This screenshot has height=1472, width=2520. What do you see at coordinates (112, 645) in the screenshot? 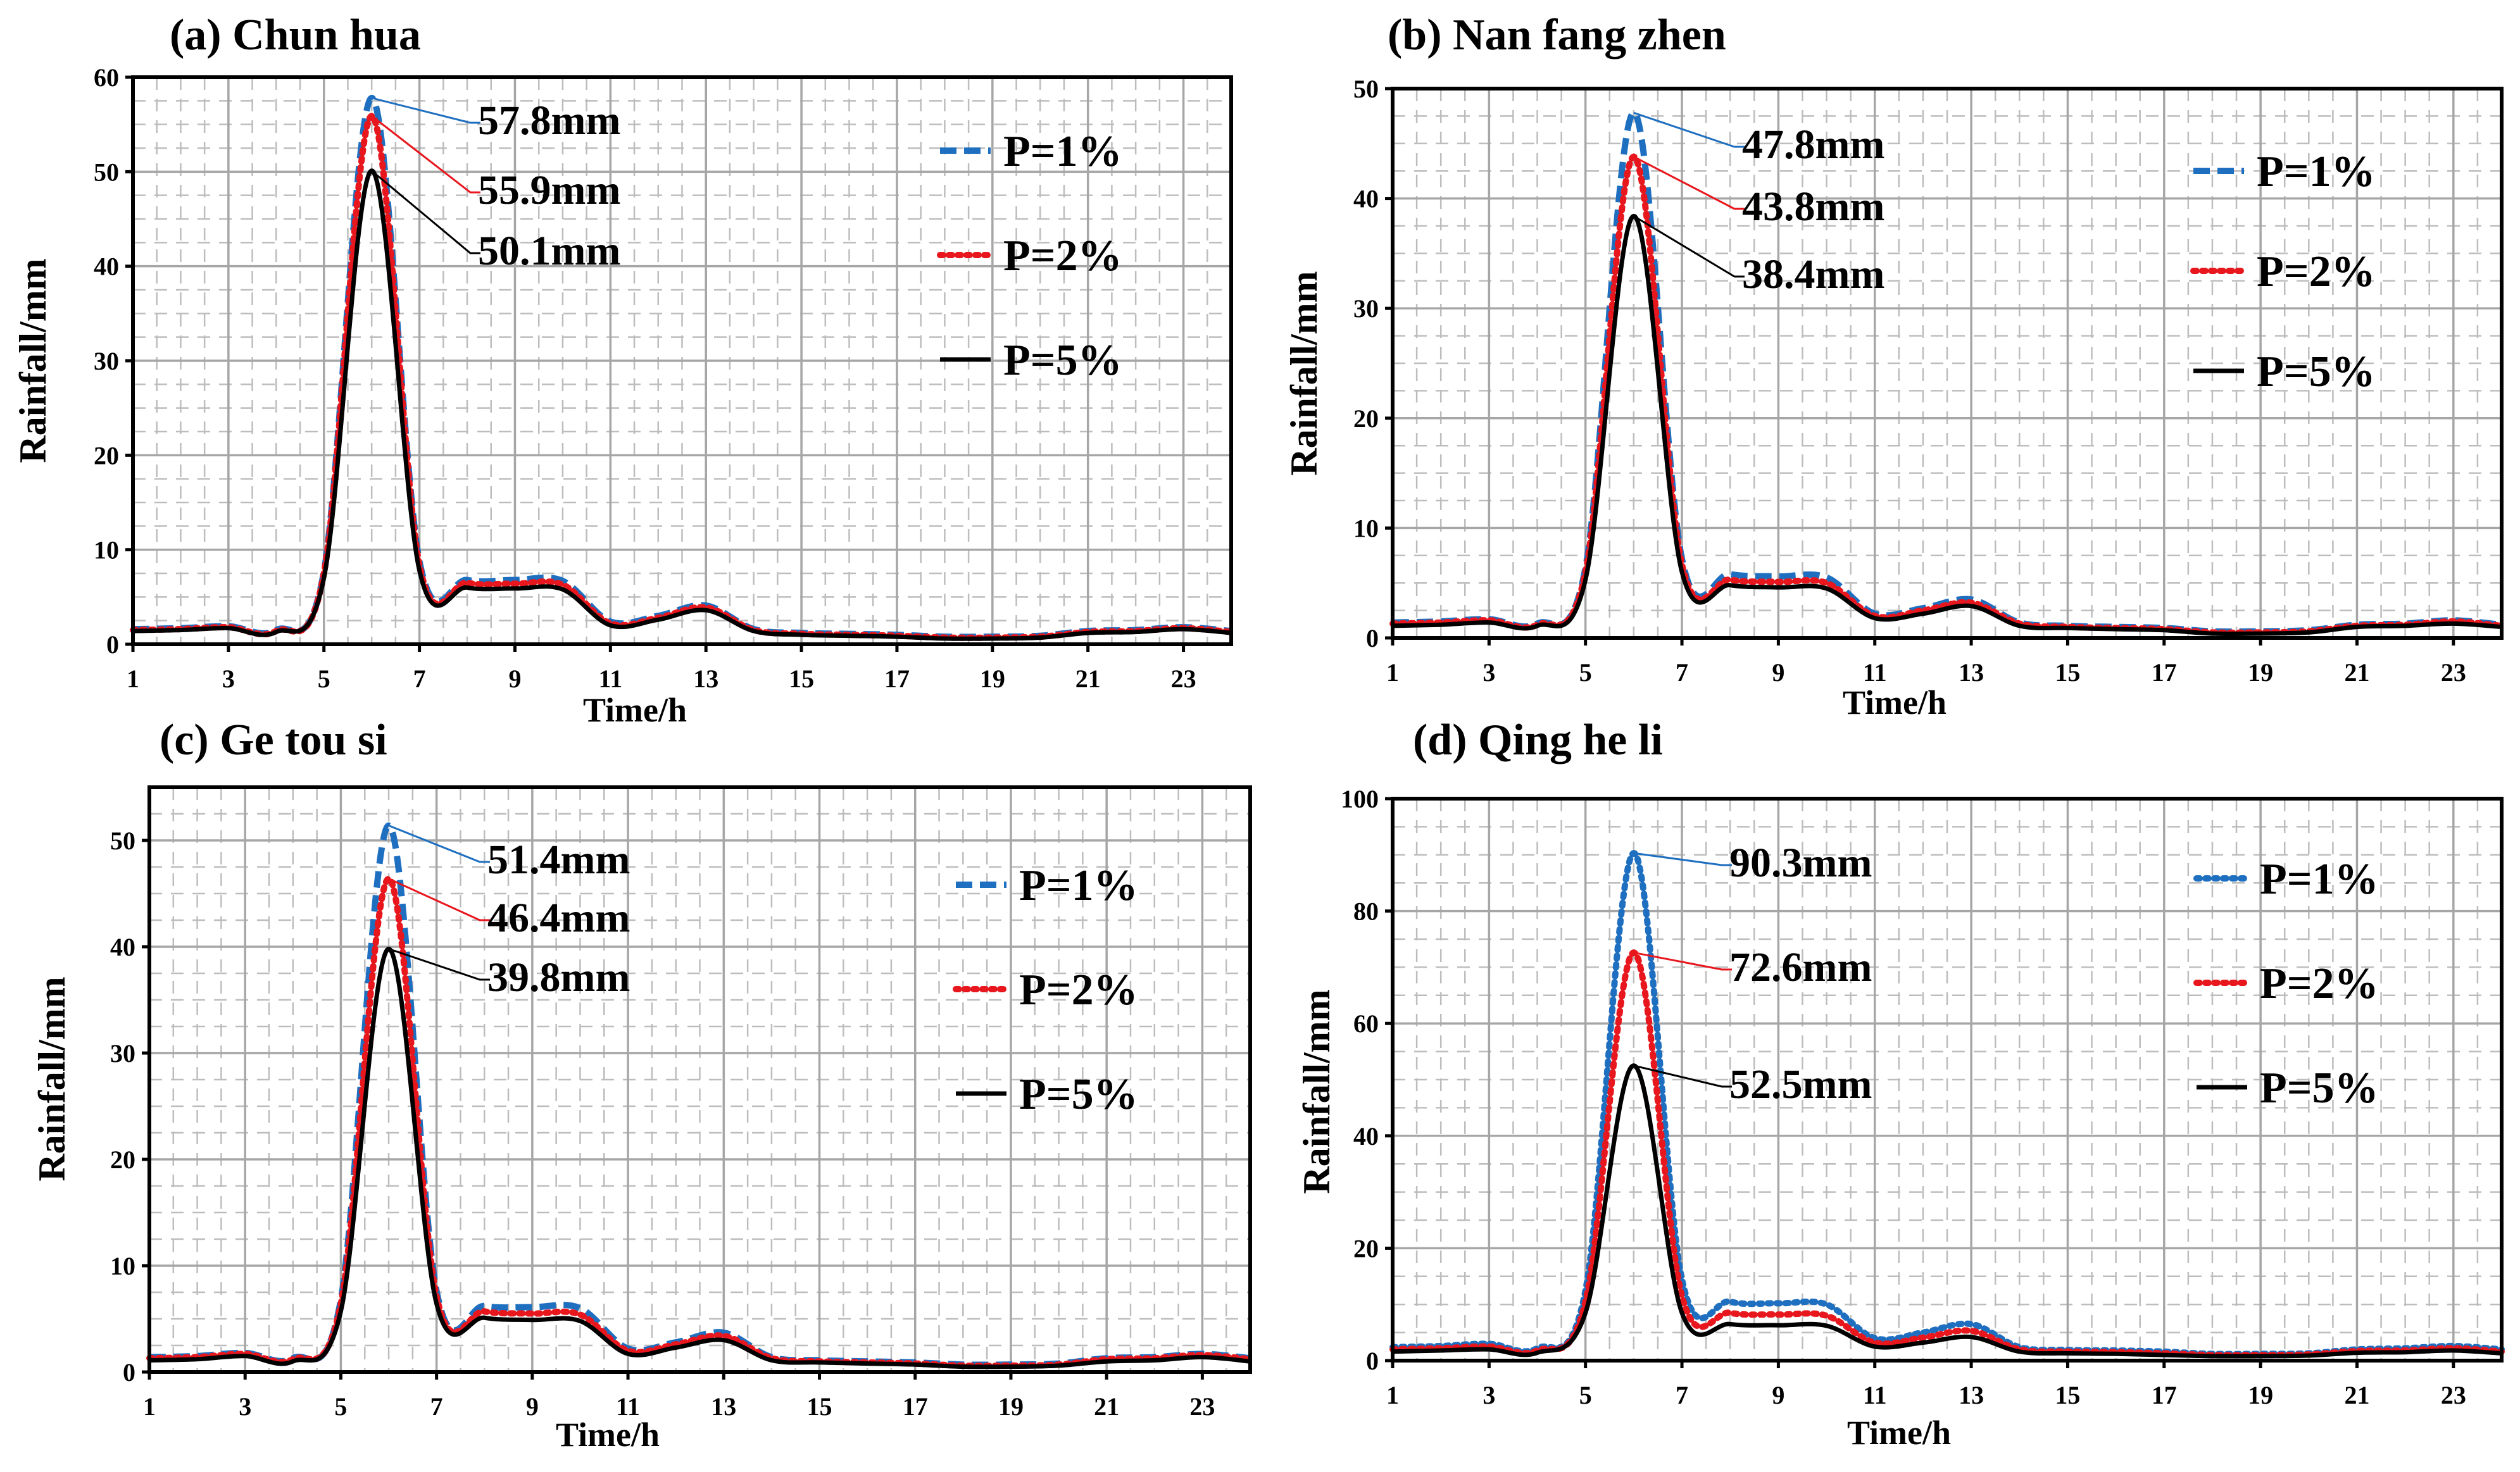
I see `y-tick-label: 0` at bounding box center [112, 645].